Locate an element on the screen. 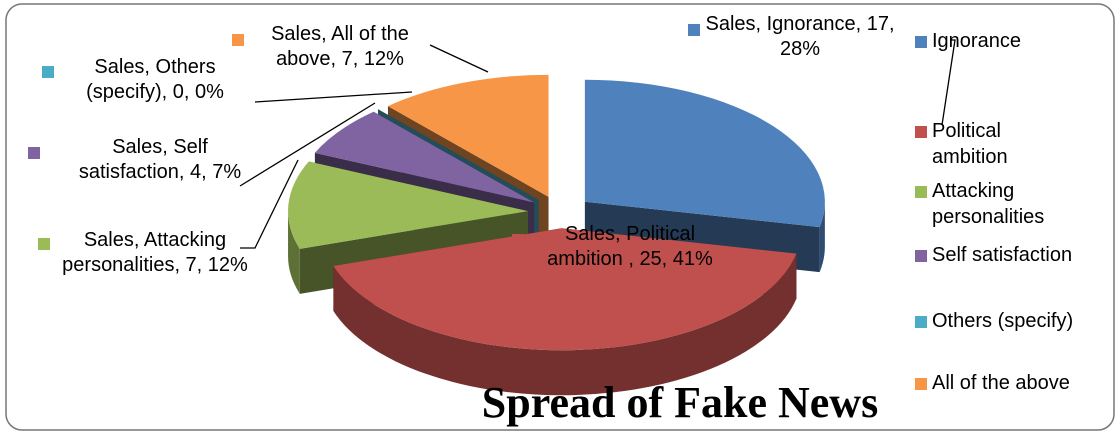 The width and height of the screenshot is (1120, 434). data-label: Sales, Ignorance, 17, 28% is located at coordinates (800, 36).